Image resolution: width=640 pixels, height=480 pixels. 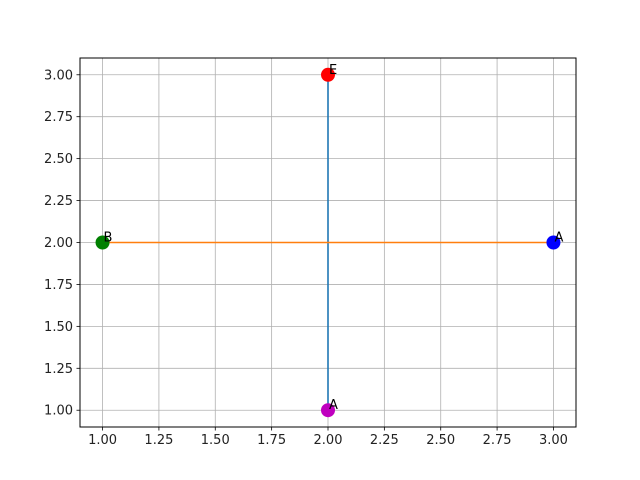 I want to click on x-axis-ticks: 1.00 1.25 1.50 1.75 2.00 2.25 2.50 2.75 3.00, so click(x=328, y=437).